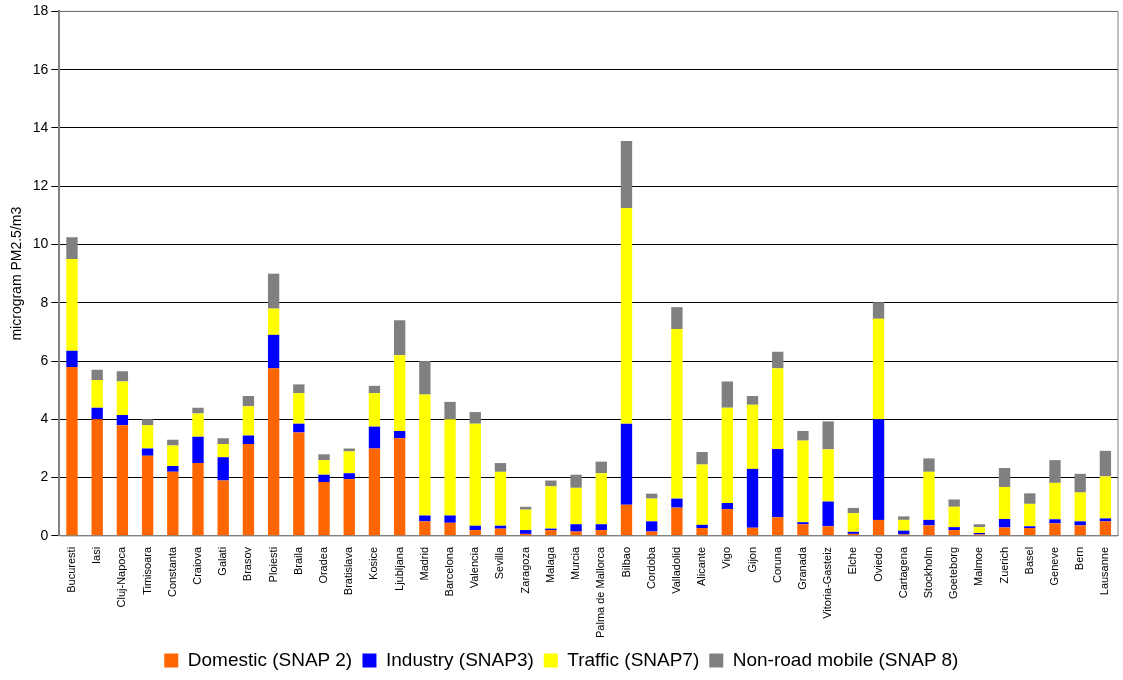 This screenshot has width=1123, height=680. Describe the element at coordinates (44, 418) in the screenshot. I see `y-tick-label: 4` at that location.